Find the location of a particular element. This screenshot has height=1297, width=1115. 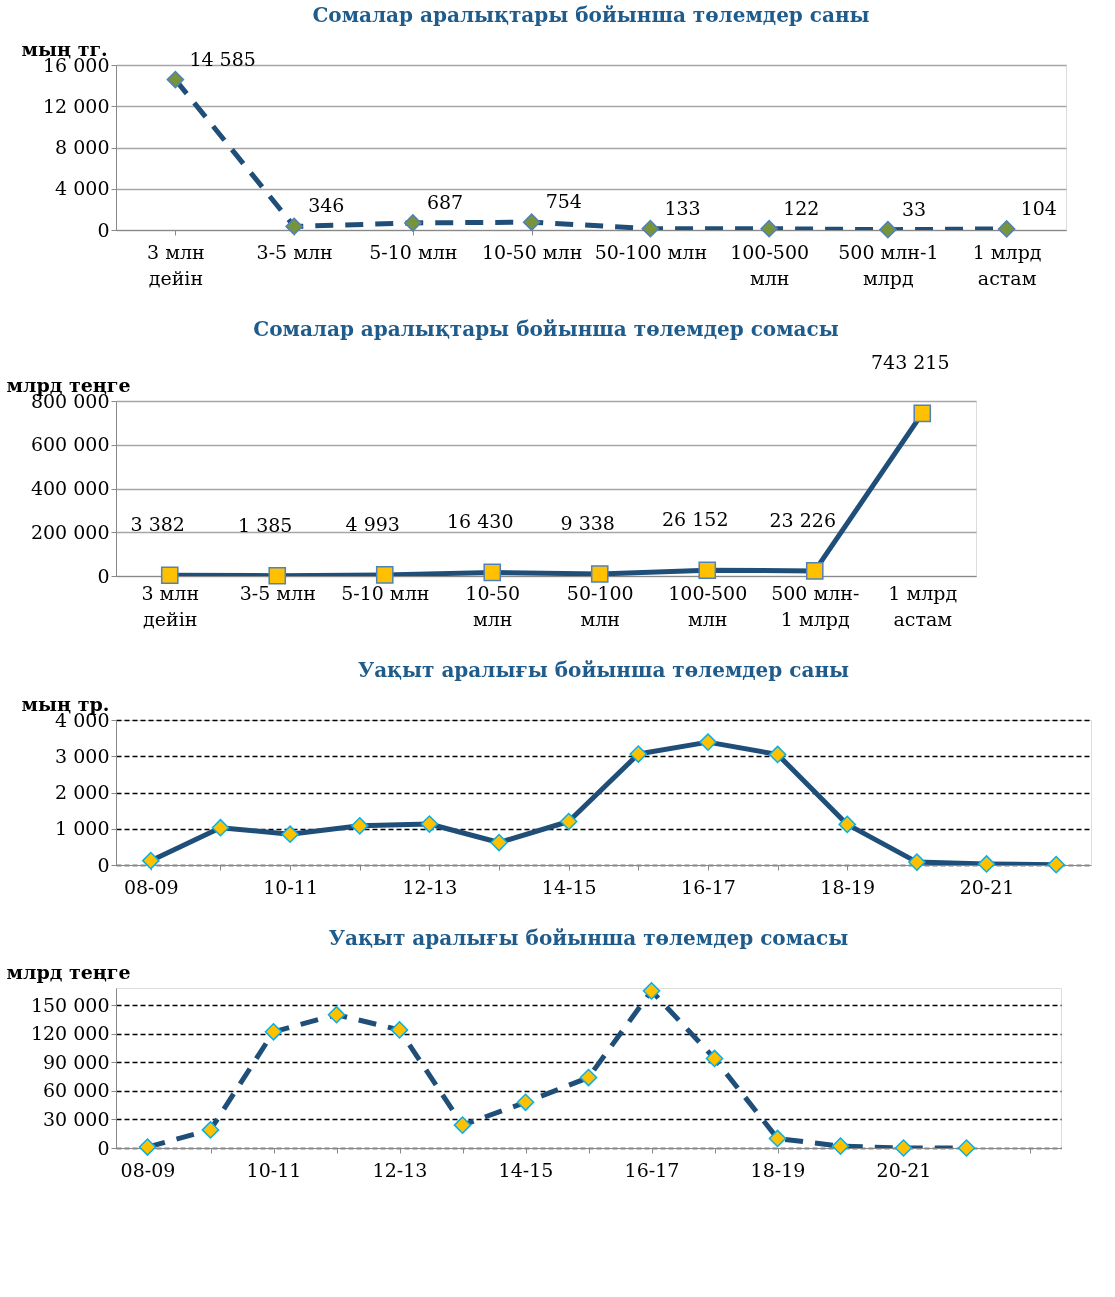

data-label: 743 215 is located at coordinates (910, 362).